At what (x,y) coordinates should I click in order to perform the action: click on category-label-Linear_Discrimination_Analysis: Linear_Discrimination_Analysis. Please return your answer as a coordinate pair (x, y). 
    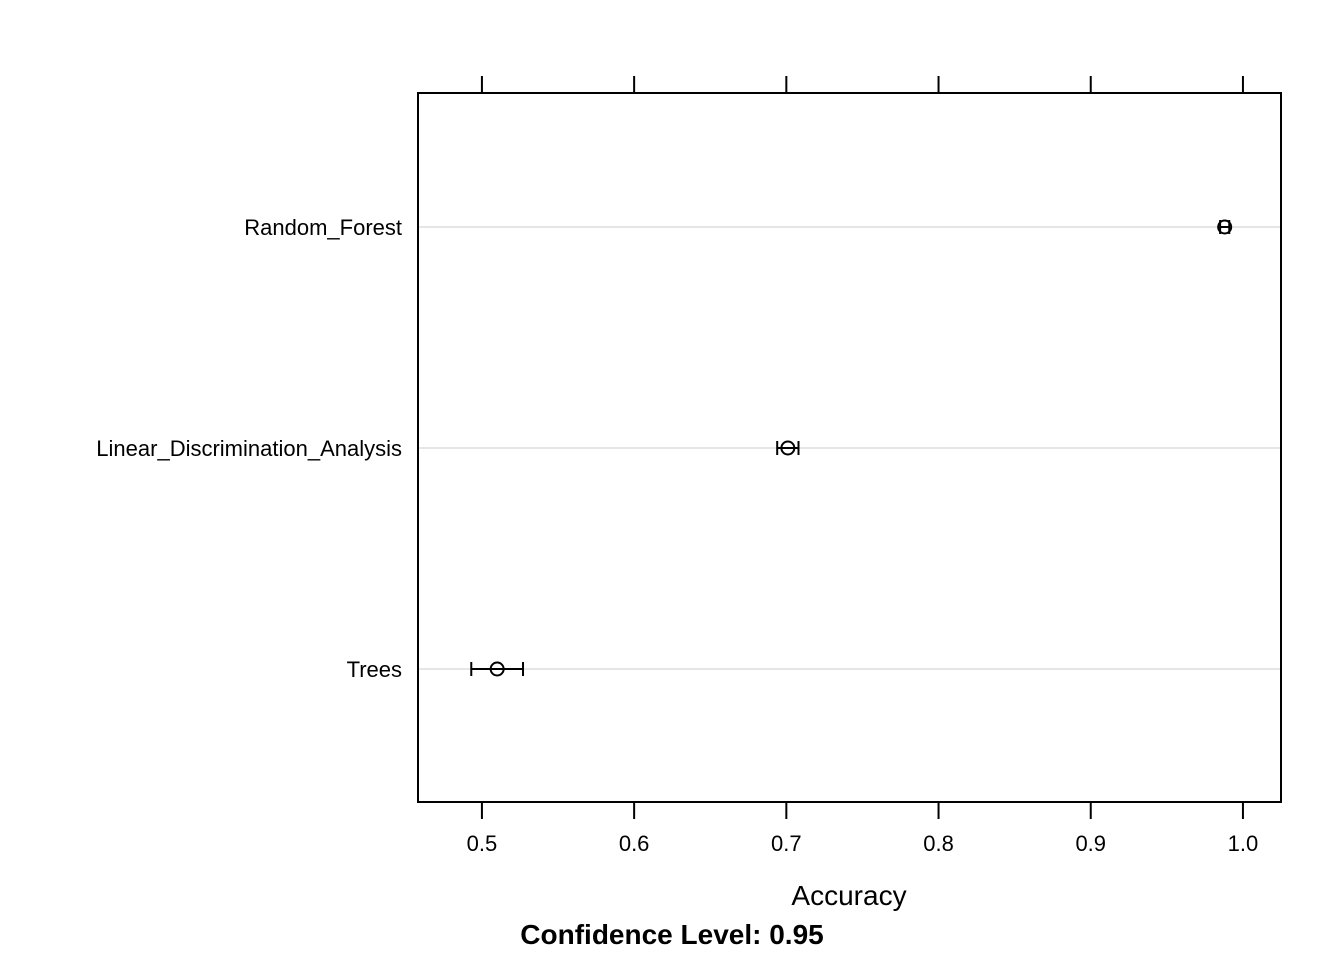
    Looking at the image, I should click on (249, 448).